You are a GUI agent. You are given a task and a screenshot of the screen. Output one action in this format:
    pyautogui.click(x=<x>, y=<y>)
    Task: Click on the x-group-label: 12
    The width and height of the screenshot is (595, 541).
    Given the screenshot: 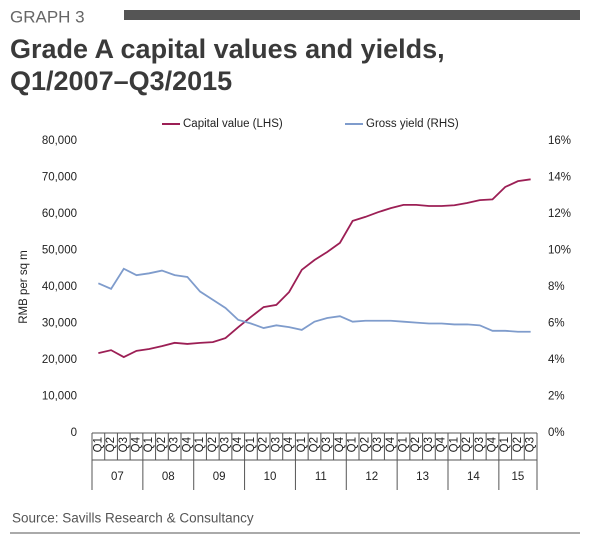 What is the action you would take?
    pyautogui.click(x=371, y=477)
    